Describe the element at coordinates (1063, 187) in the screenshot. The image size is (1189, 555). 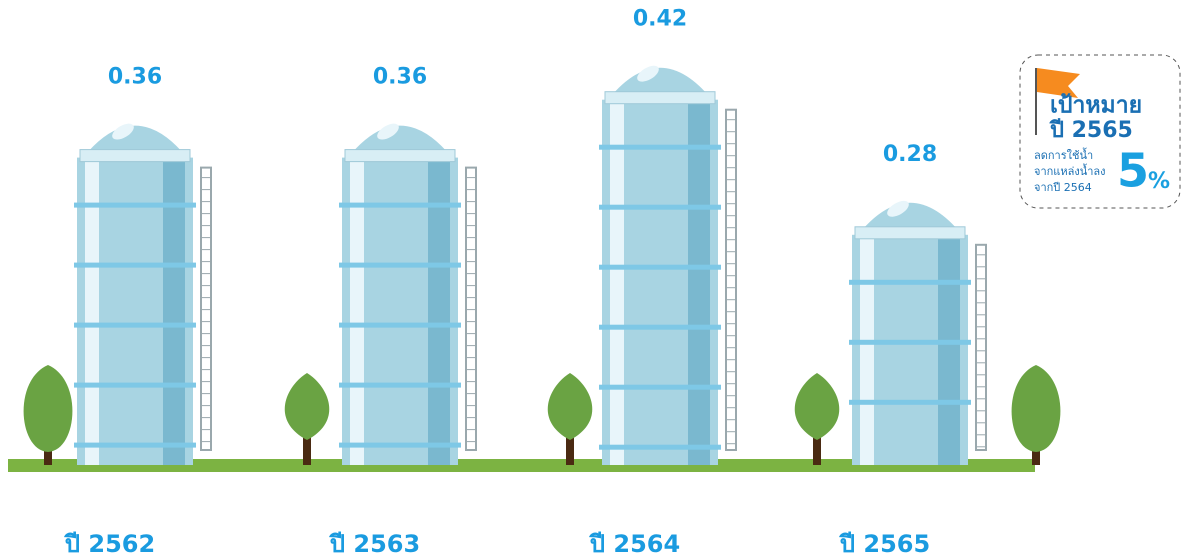
I see `target-desc: จากปี 2564` at that location.